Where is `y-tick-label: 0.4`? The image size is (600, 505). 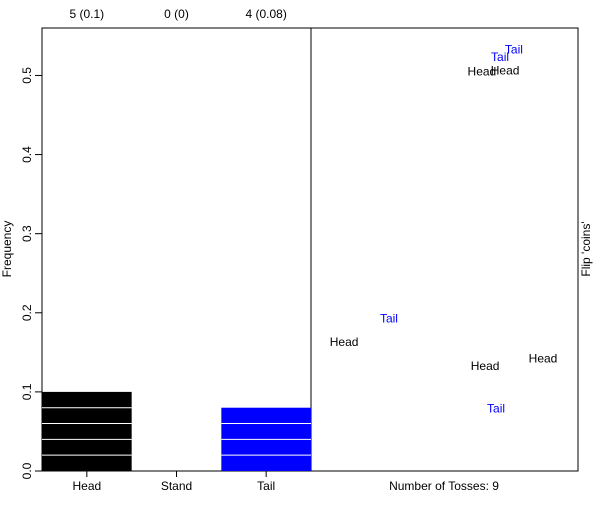
y-tick-label: 0.4 is located at coordinates (27, 154).